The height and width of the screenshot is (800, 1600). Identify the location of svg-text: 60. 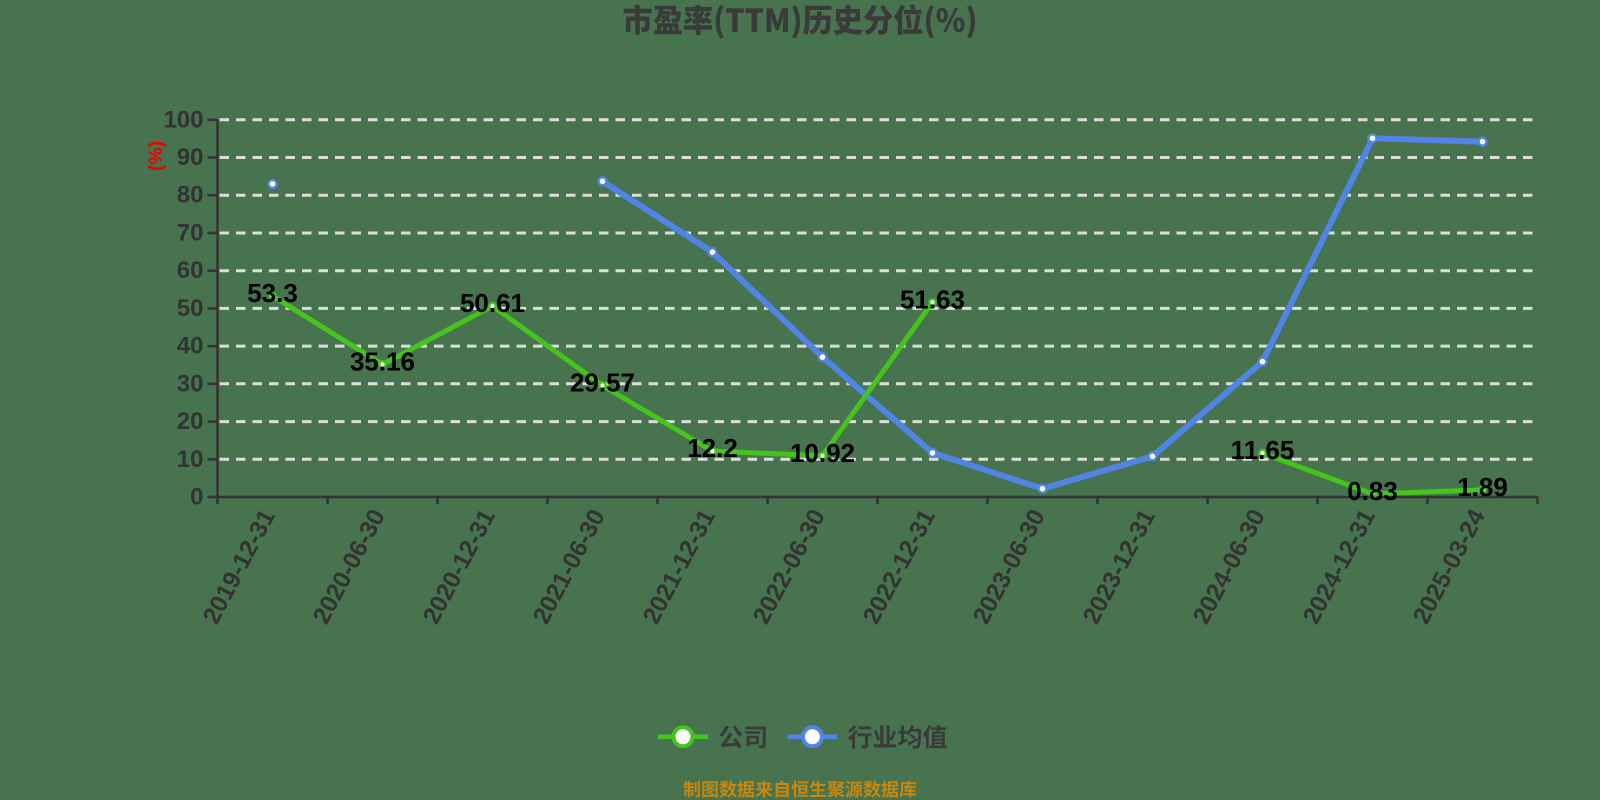
(190, 270).